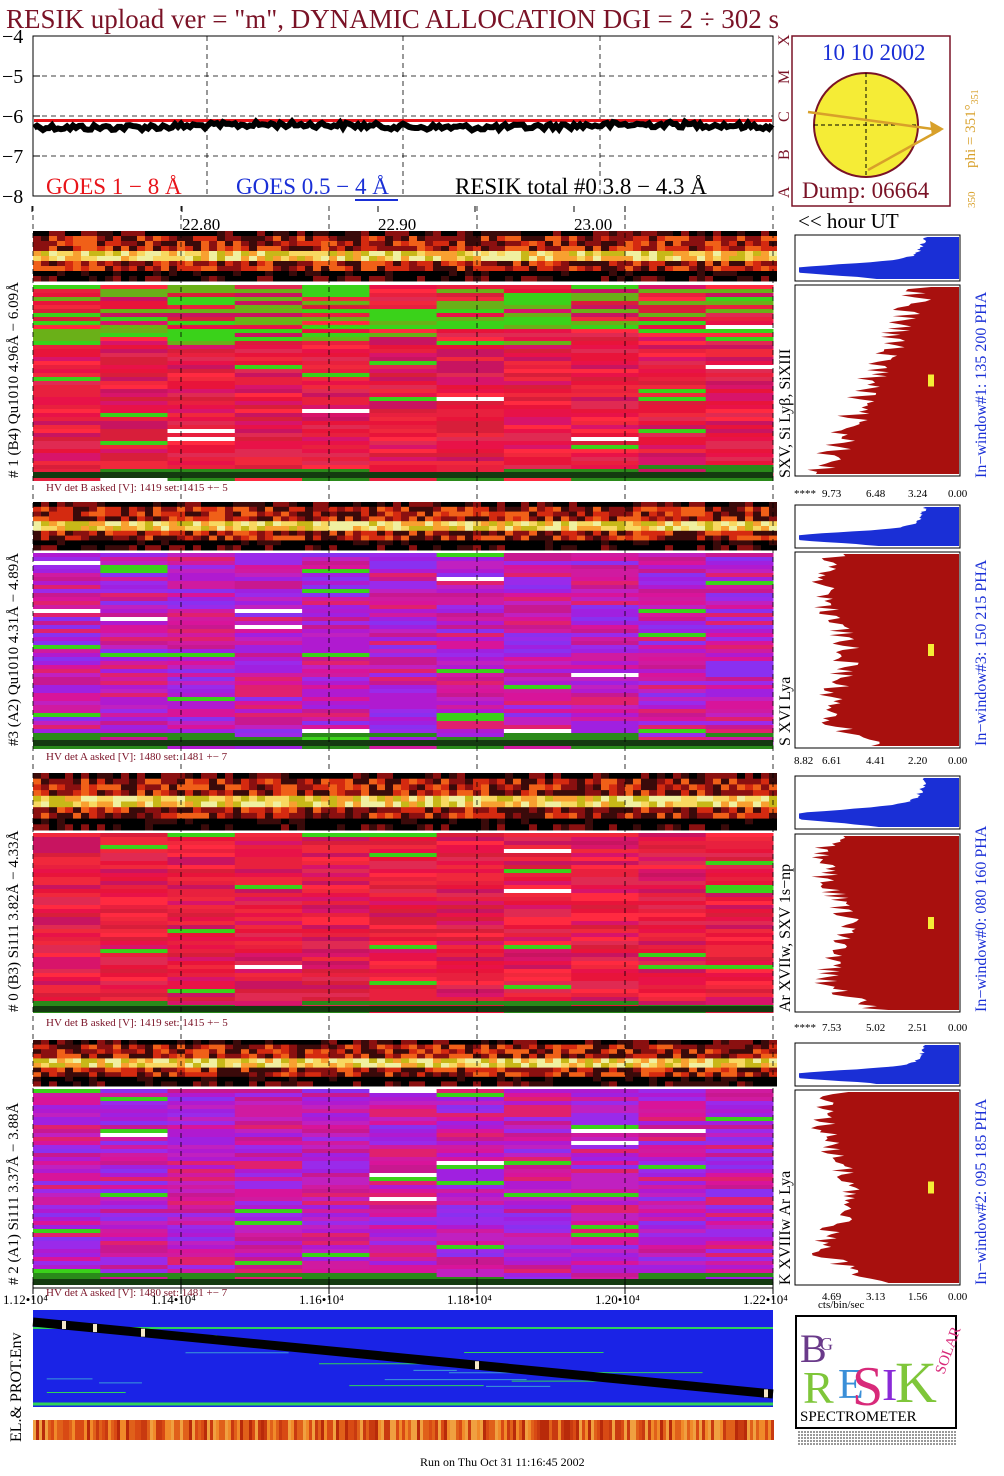 The width and height of the screenshot is (1004, 1476). Describe the element at coordinates (173, 1299) in the screenshot. I see `time-tick: 1.14•10⁴` at that location.